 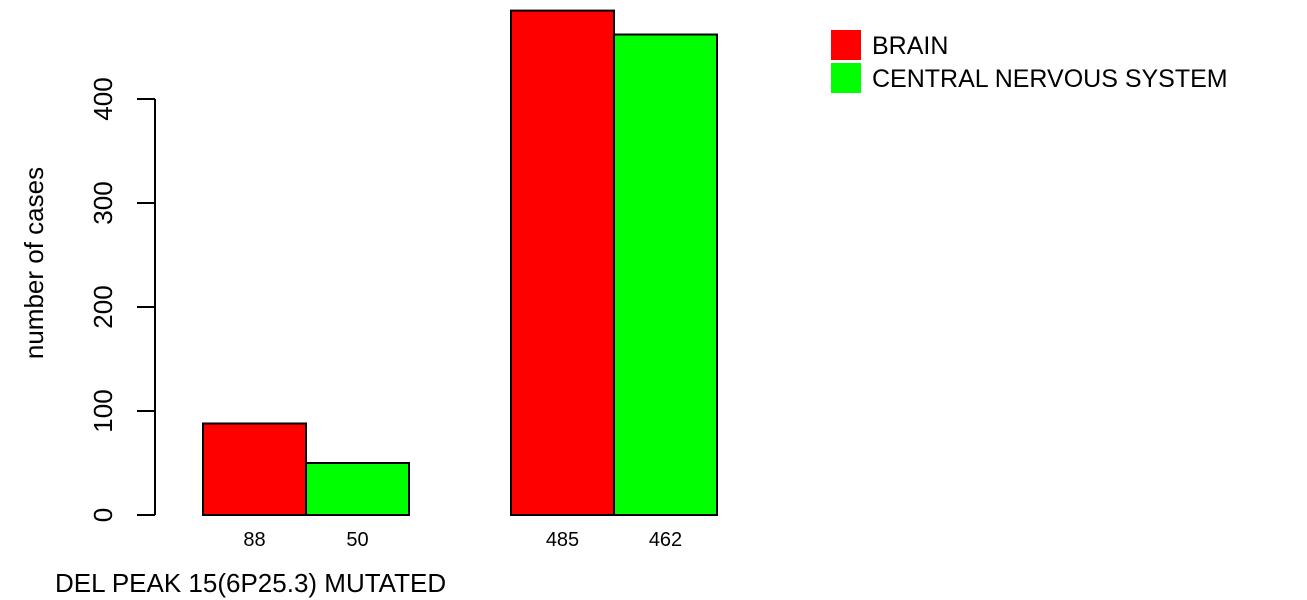 I want to click on legend: BRAIN CENTRAL NERVOUS SYSTEM, so click(x=1029, y=61).